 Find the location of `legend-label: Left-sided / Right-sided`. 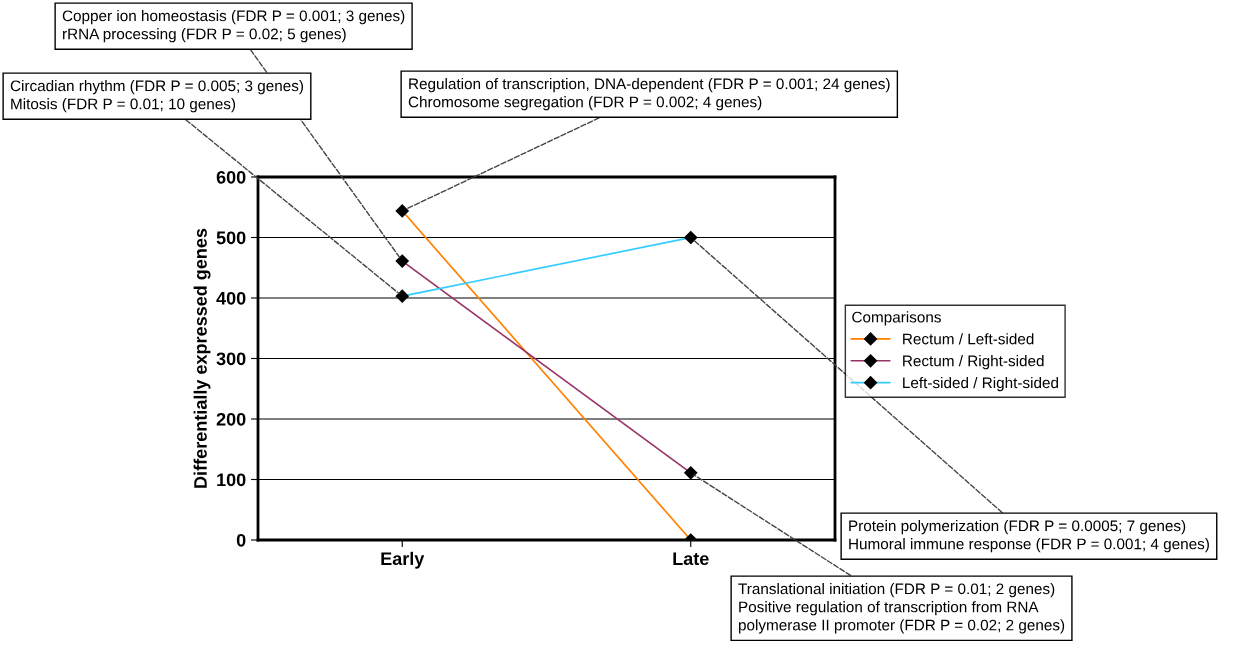

legend-label: Left-sided / Right-sided is located at coordinates (980, 384).